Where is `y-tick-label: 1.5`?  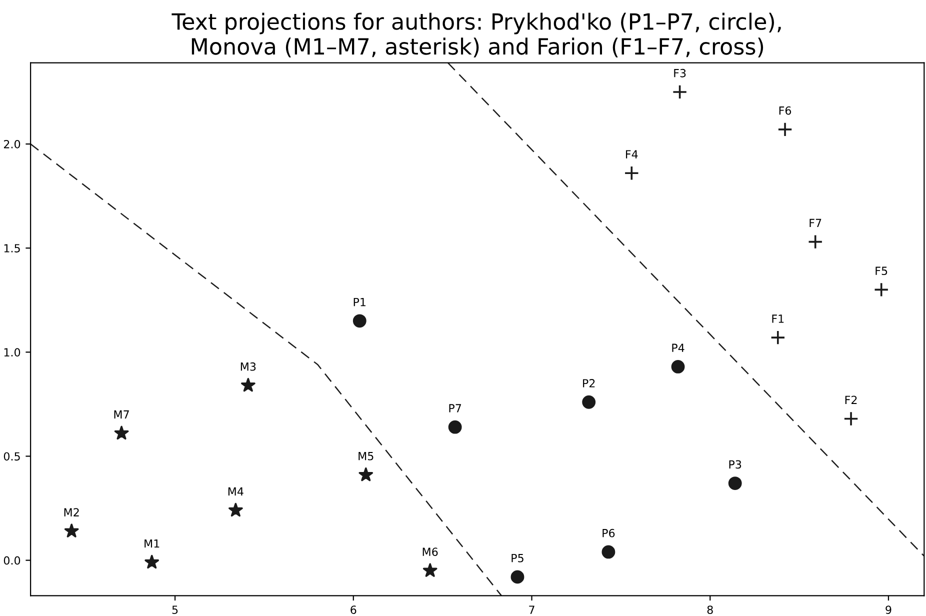 y-tick-label: 1.5 is located at coordinates (12, 248).